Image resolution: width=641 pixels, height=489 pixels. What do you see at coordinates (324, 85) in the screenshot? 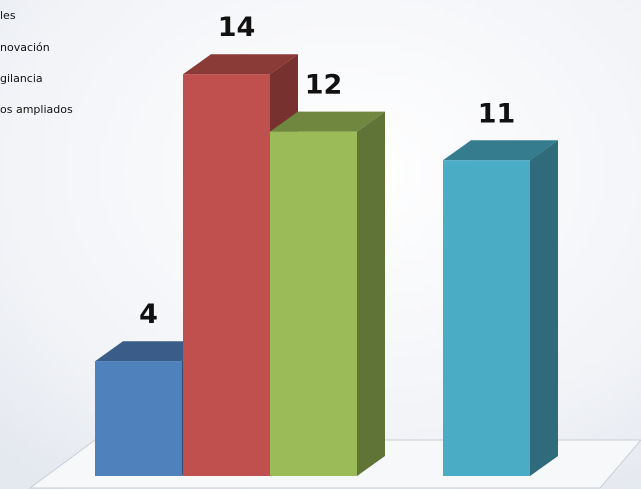
I see `data-label: 12` at bounding box center [324, 85].